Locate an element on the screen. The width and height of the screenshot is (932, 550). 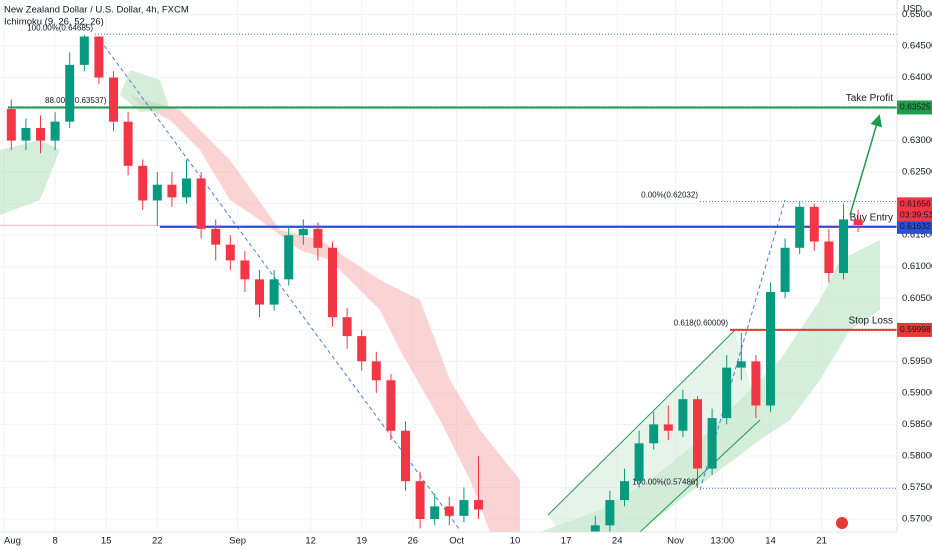
x-tick-label: 15 is located at coordinates (106, 541).